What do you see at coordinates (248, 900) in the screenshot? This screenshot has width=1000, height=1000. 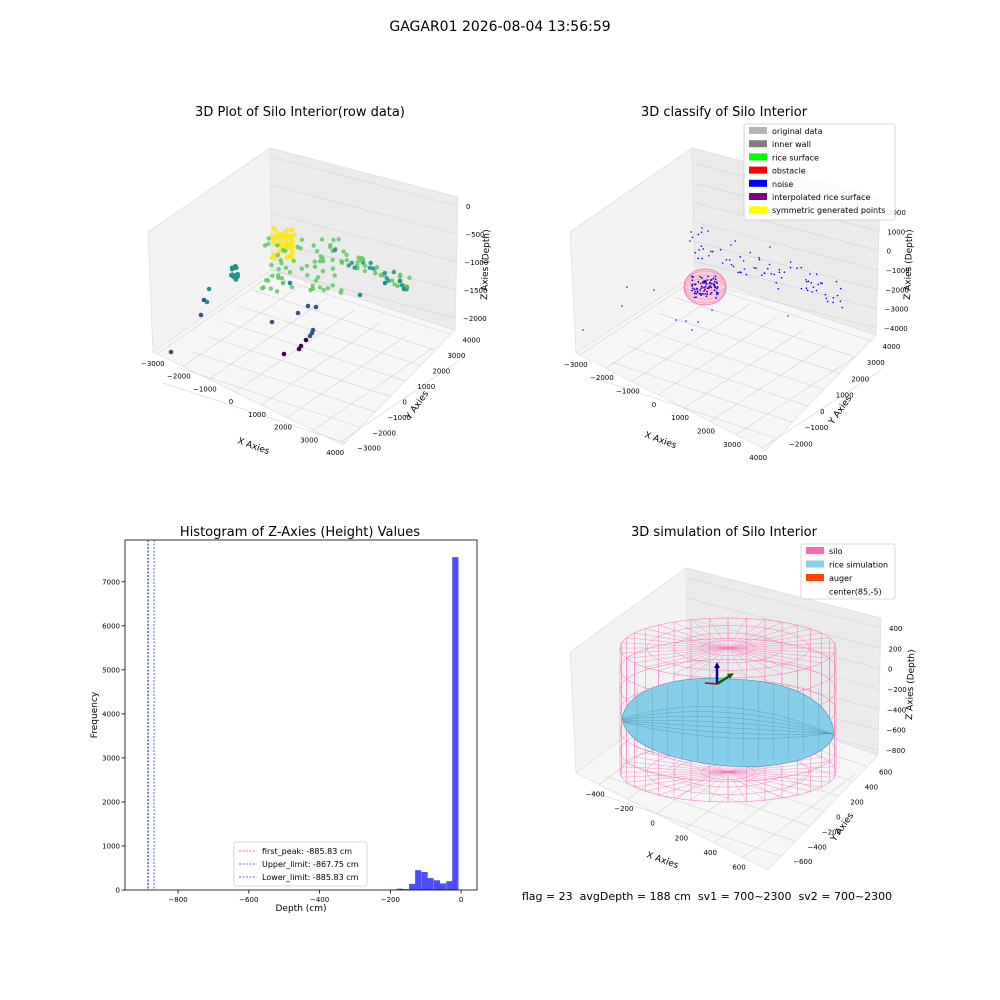 I see `tick-label: −600` at bounding box center [248, 900].